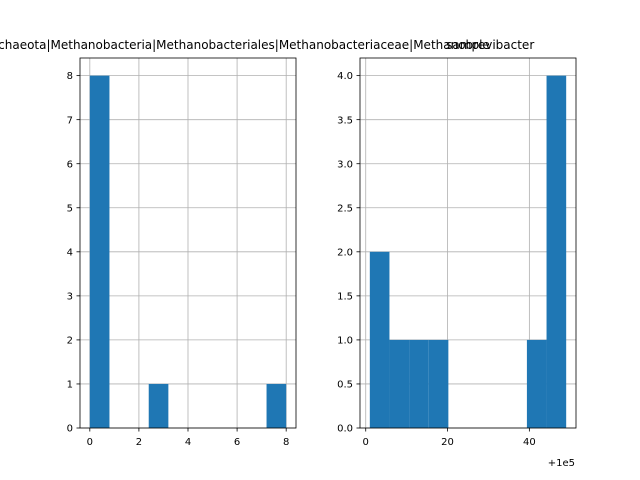 The height and width of the screenshot is (480, 640). Describe the element at coordinates (345, 164) in the screenshot. I see `right-histogram-ytick-label: 3.0` at that location.